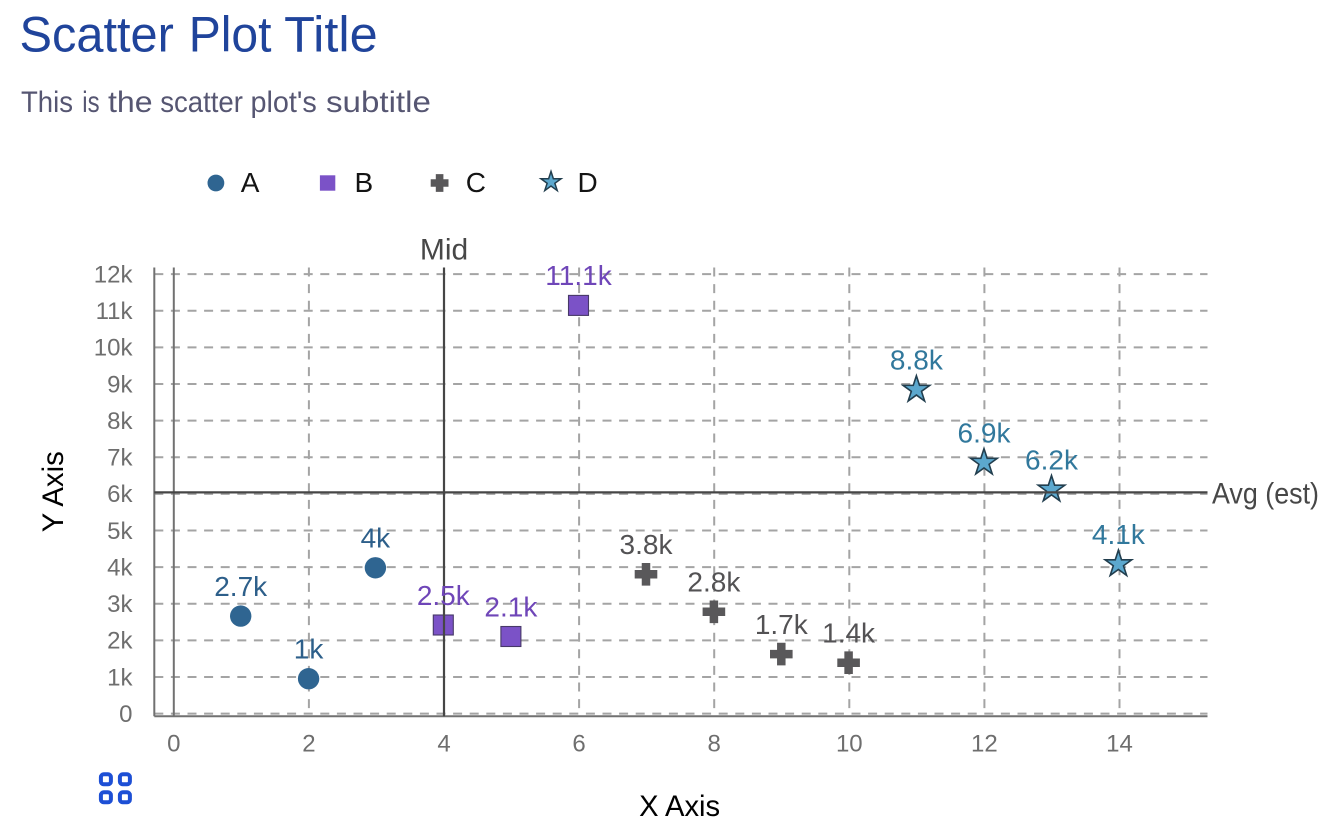 This screenshot has width=1338, height=836. Describe the element at coordinates (917, 360) in the screenshot. I see `svg-text: 8.8k` at that location.